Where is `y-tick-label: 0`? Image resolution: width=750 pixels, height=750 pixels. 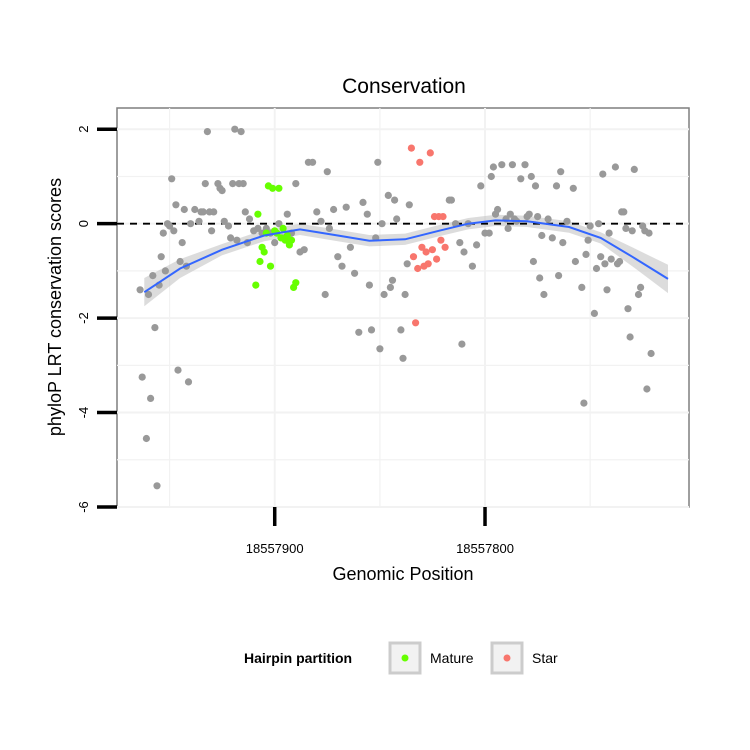
y-tick-label: 0 is located at coordinates (83, 223).